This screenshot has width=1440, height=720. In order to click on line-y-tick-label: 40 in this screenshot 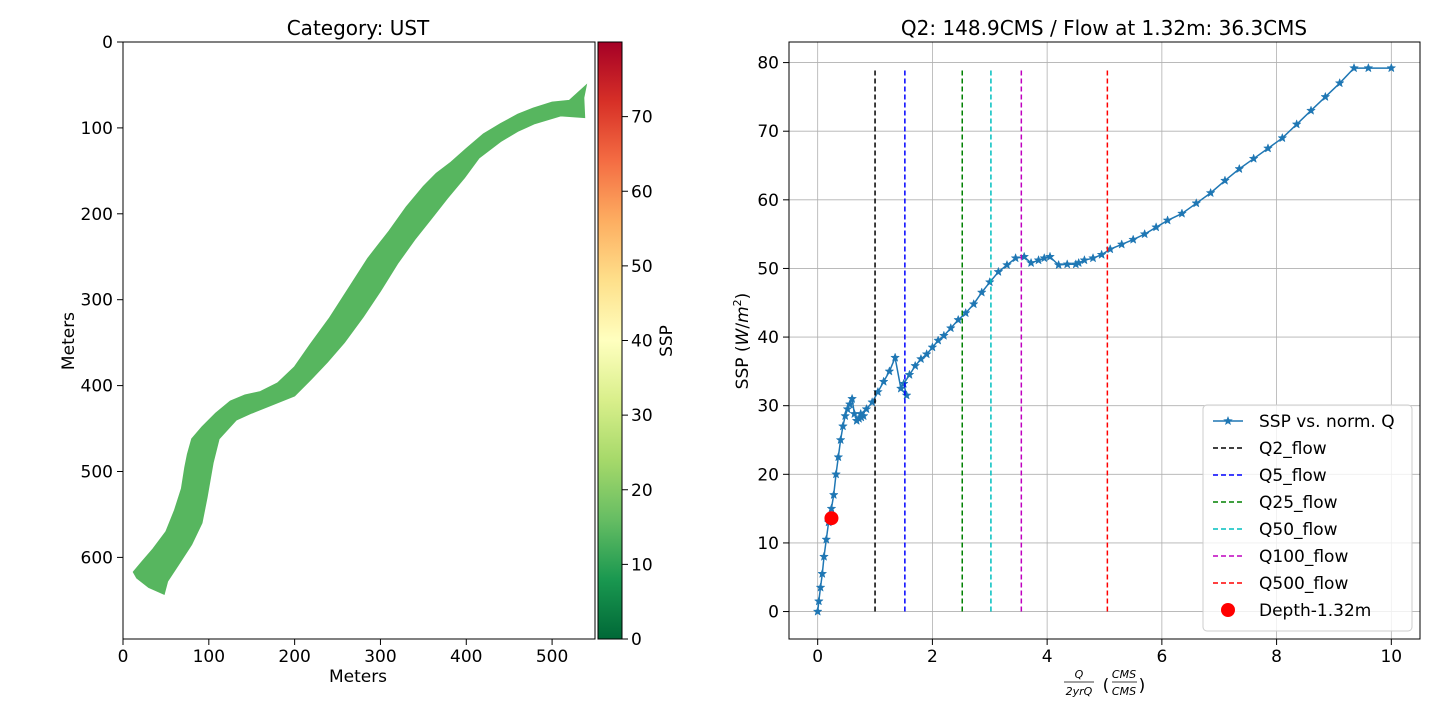, I will do `click(768, 338)`.